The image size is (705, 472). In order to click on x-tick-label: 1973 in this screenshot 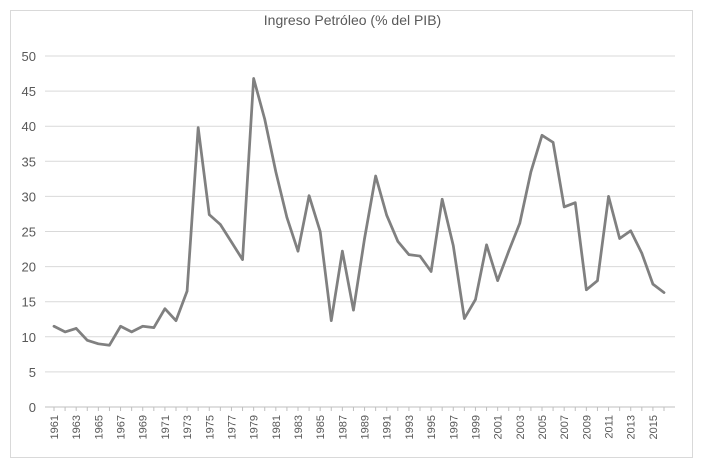, I will do `click(188, 427)`.